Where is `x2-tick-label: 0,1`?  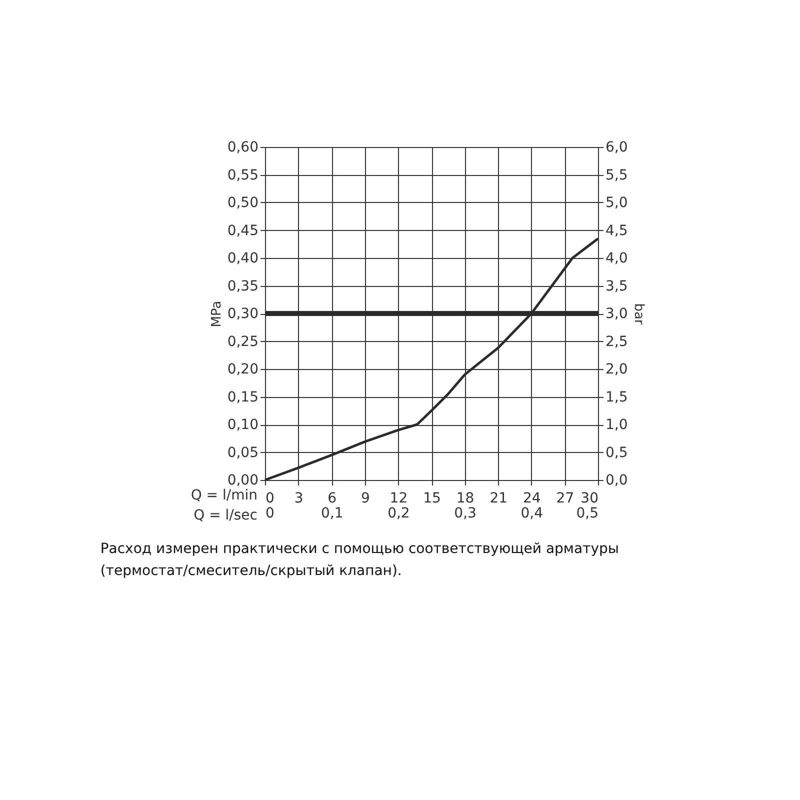
x2-tick-label: 0,1 is located at coordinates (332, 514).